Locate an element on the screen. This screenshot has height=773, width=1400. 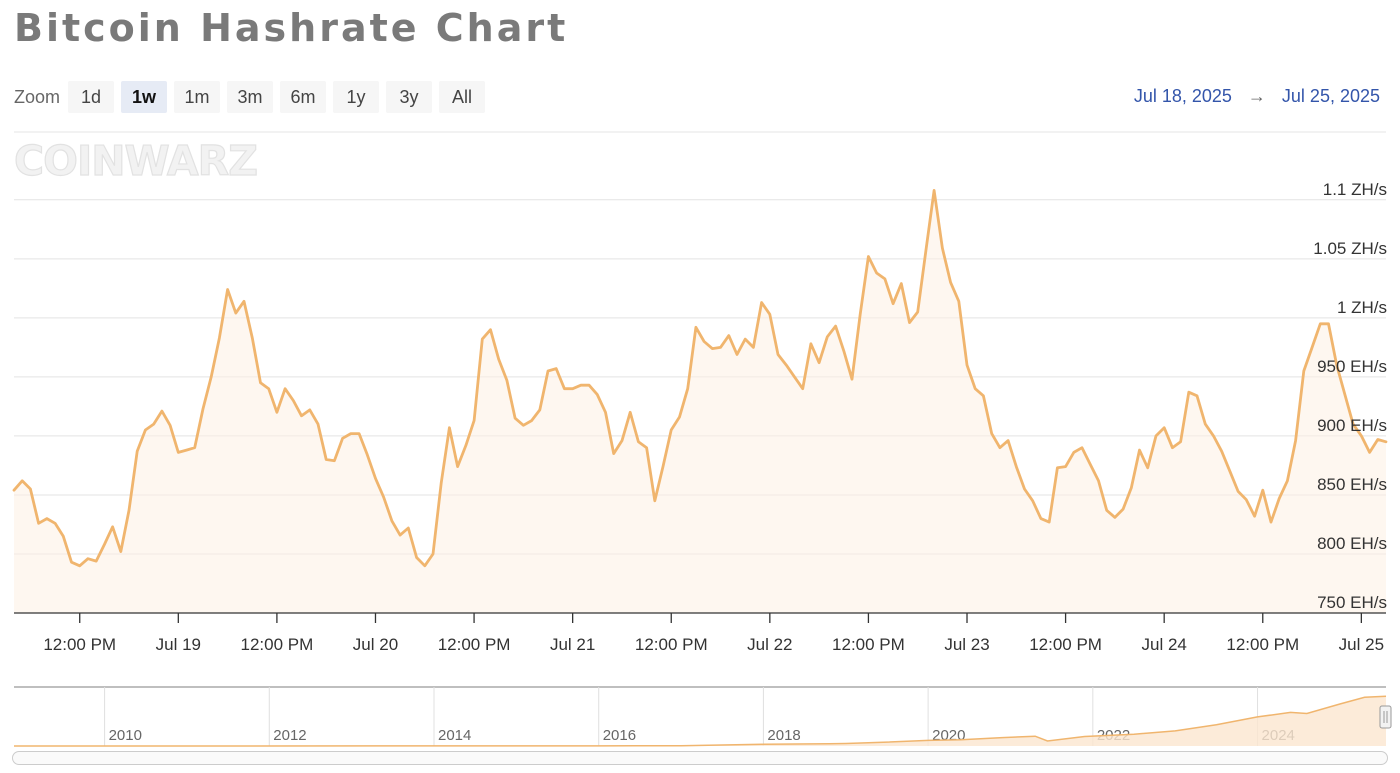
y-tick-label: 800 EH/s is located at coordinates (1352, 543).